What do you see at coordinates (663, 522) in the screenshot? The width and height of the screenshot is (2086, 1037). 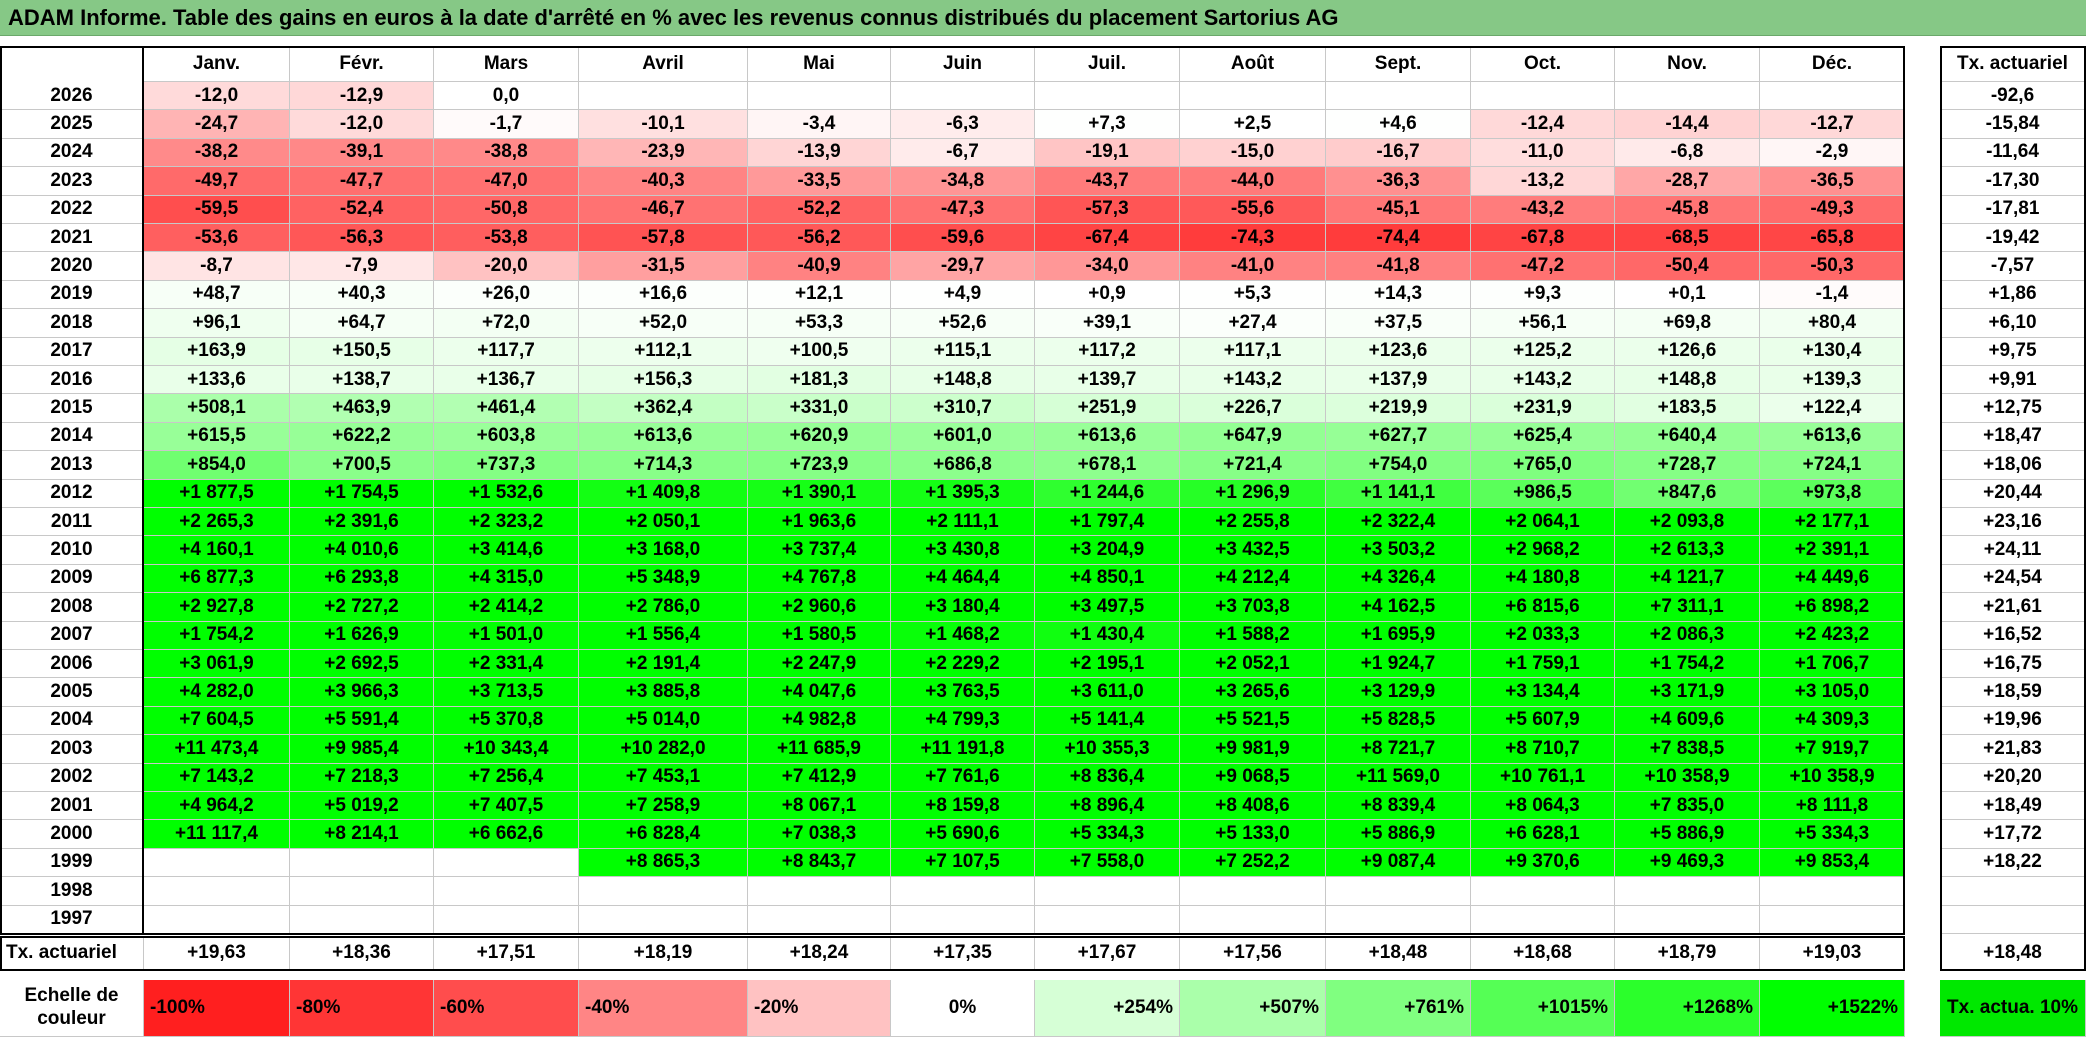 I see `value-cell: +2 050,1` at bounding box center [663, 522].